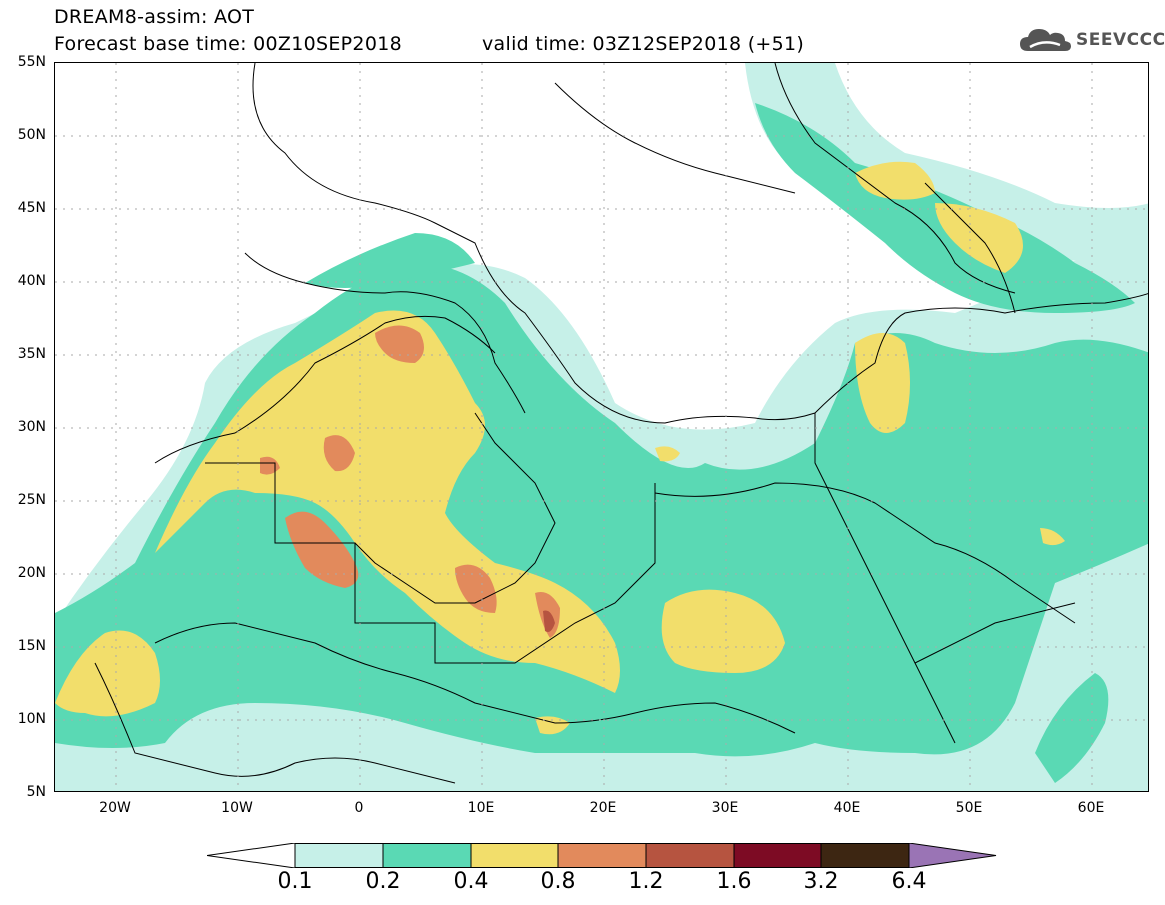  Describe the element at coordinates (31, 500) in the screenshot. I see `lat-label-25n: 25N` at that location.